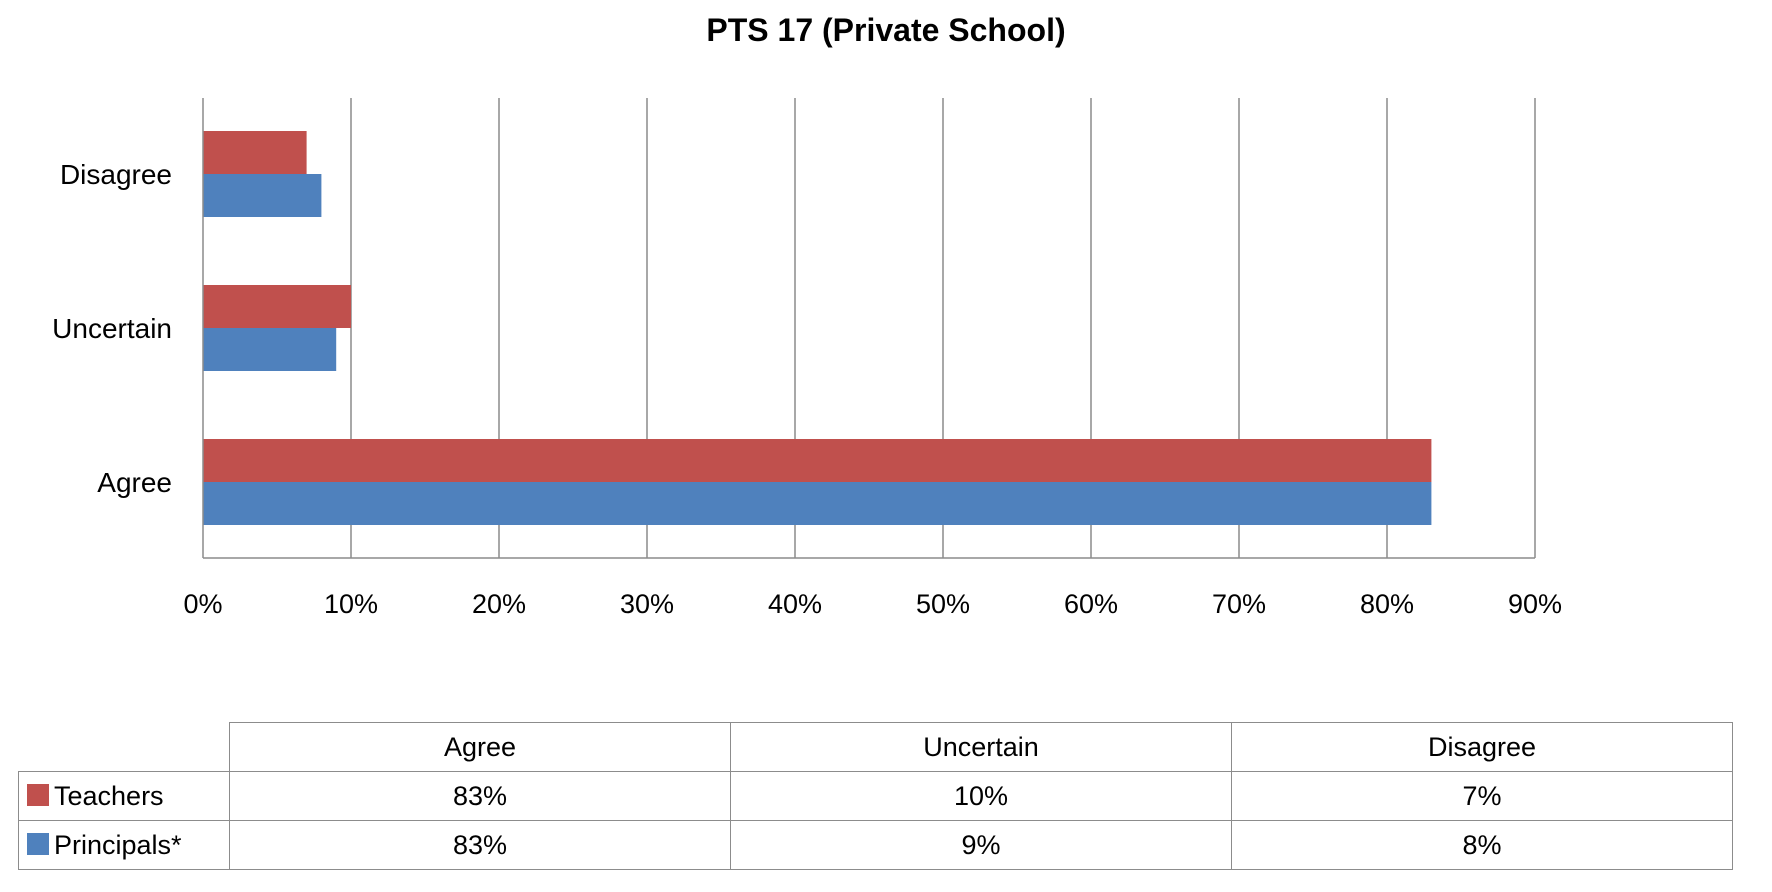  I want to click on teachers-swatch, so click(38, 795).